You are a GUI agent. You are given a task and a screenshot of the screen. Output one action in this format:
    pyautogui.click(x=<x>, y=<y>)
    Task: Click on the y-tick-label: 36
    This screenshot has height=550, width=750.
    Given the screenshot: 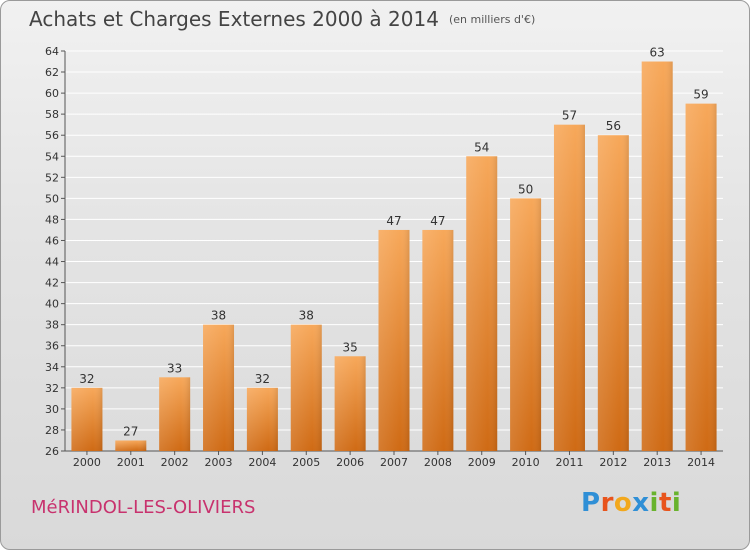 What is the action you would take?
    pyautogui.click(x=52, y=346)
    